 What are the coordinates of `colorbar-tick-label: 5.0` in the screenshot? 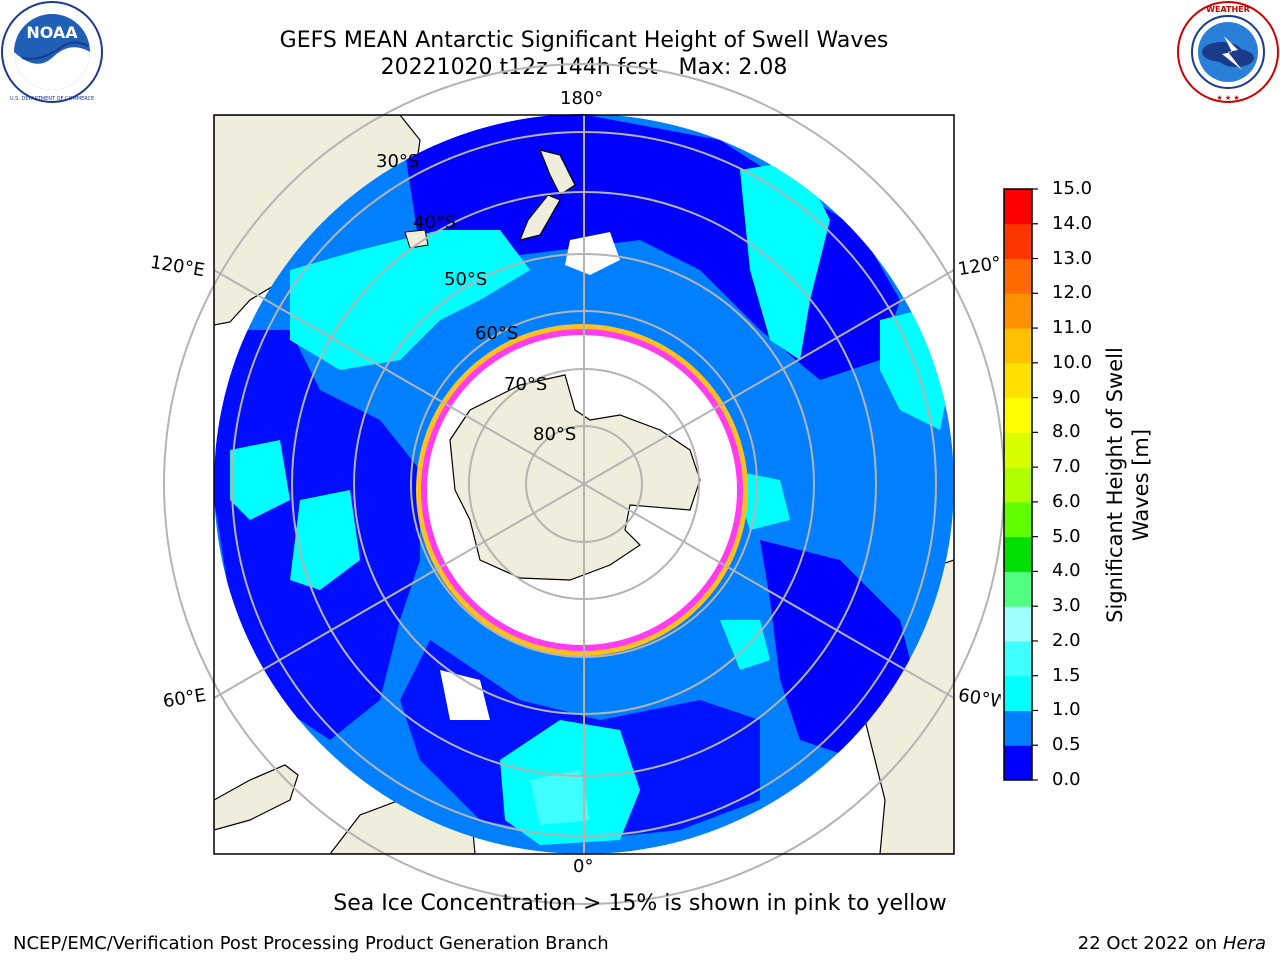 It's located at (1066, 536).